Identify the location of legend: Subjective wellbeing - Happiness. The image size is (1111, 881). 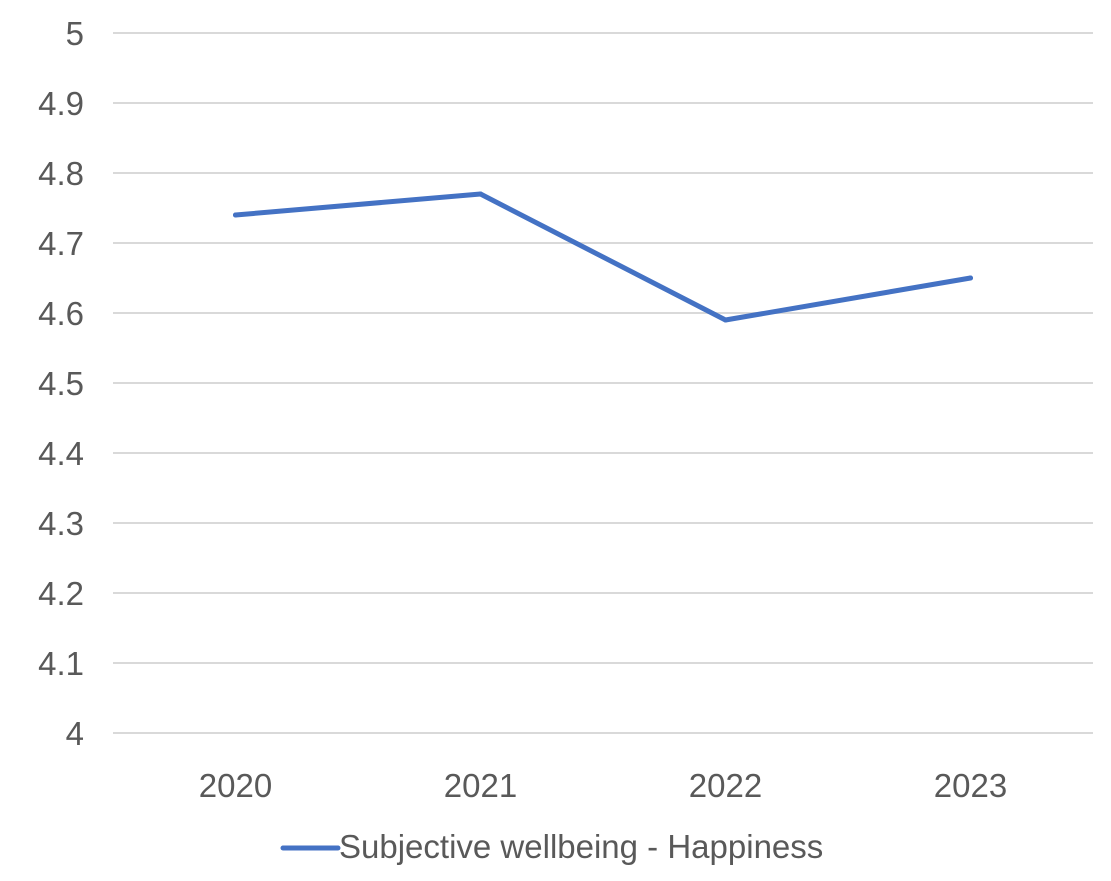
(551, 846).